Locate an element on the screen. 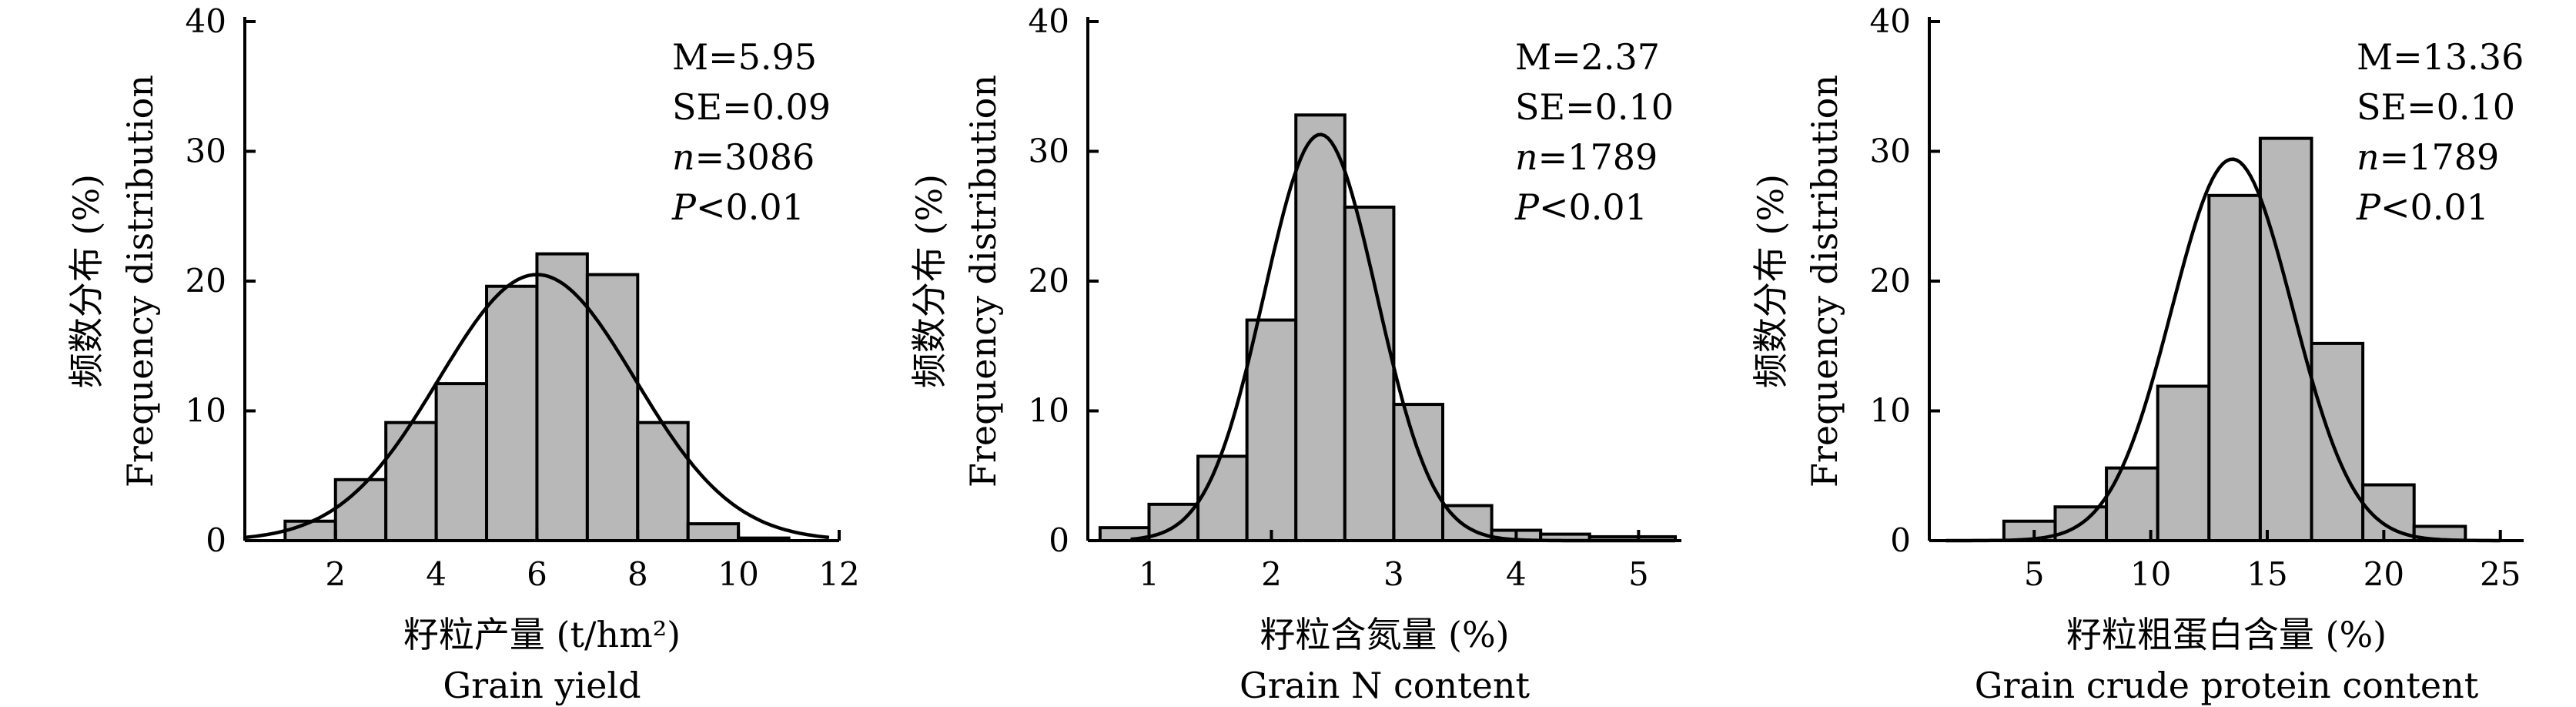  x-tick-label: 1 is located at coordinates (1149, 574).